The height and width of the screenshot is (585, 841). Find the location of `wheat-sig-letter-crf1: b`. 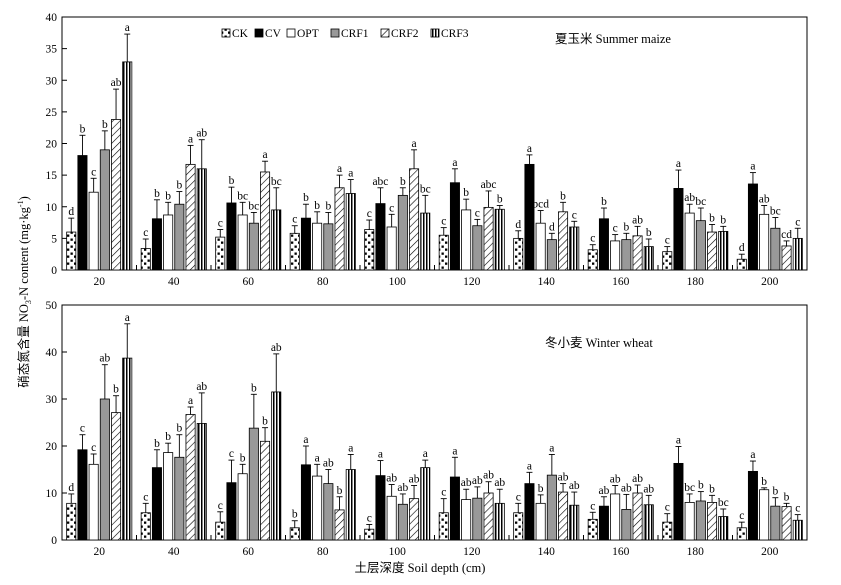

wheat-sig-letter-crf1: b is located at coordinates (254, 388).